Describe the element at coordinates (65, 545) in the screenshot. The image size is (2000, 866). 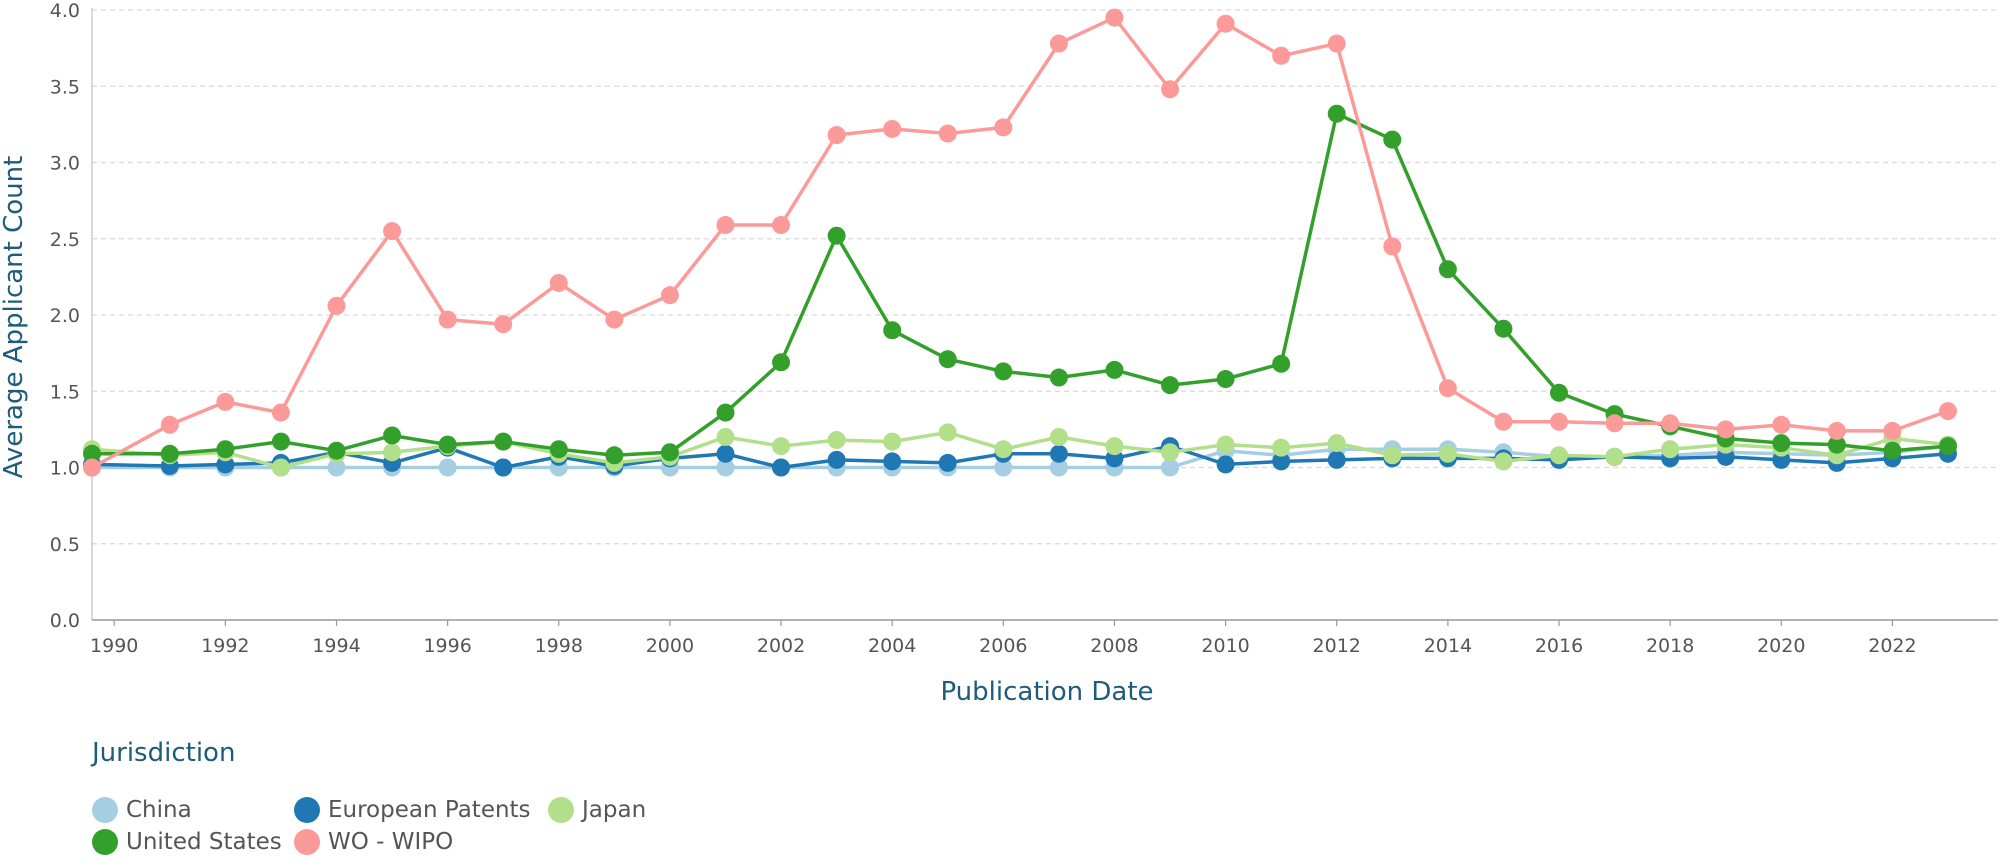
I see `y-tick-label: 0.5` at that location.